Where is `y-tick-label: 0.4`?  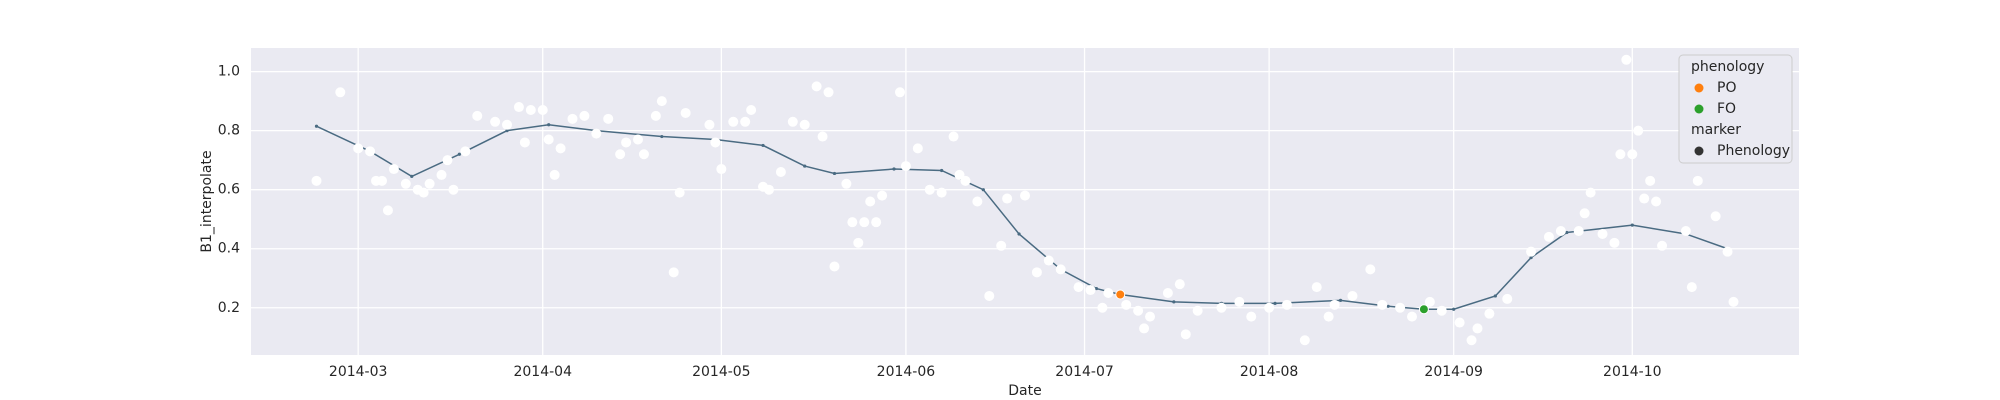
y-tick-label: 0.4 is located at coordinates (229, 249).